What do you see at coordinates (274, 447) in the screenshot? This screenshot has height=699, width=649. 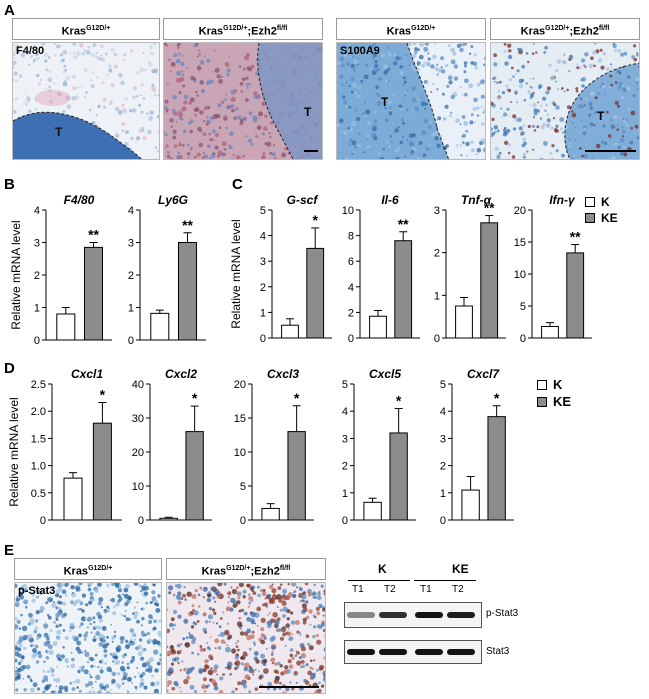 I see `chart-8: 0 5 10 15 20 Cxcl3 *` at bounding box center [274, 447].